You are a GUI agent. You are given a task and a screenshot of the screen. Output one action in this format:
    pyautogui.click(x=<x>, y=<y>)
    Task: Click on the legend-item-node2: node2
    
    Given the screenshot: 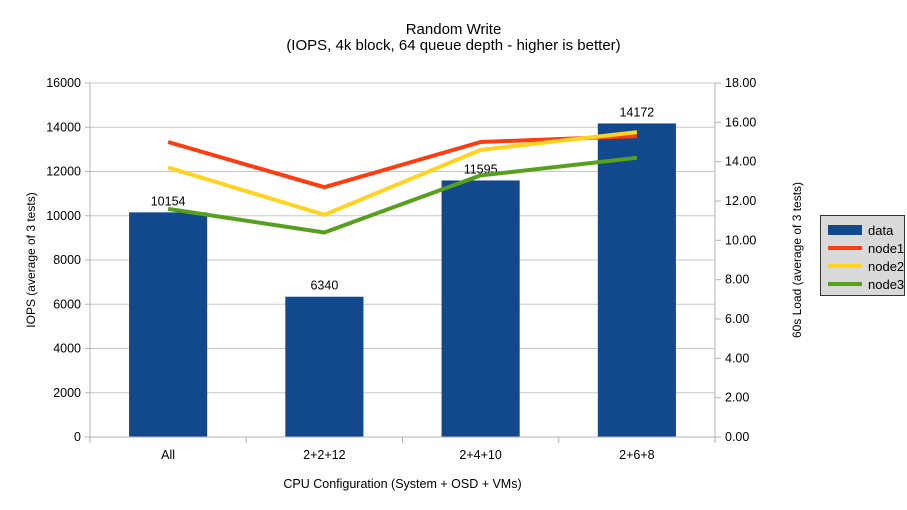 What is the action you would take?
    pyautogui.click(x=866, y=266)
    